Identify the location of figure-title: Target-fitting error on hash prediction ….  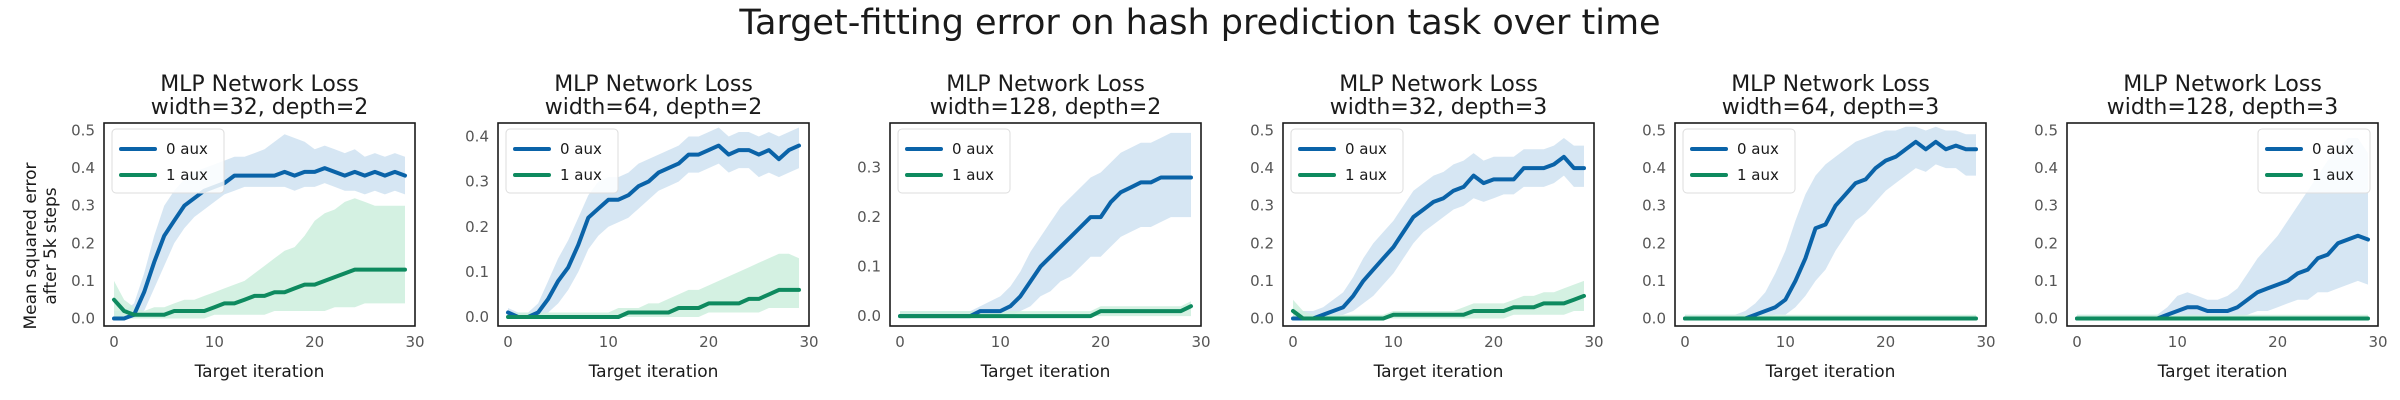
(1199, 23).